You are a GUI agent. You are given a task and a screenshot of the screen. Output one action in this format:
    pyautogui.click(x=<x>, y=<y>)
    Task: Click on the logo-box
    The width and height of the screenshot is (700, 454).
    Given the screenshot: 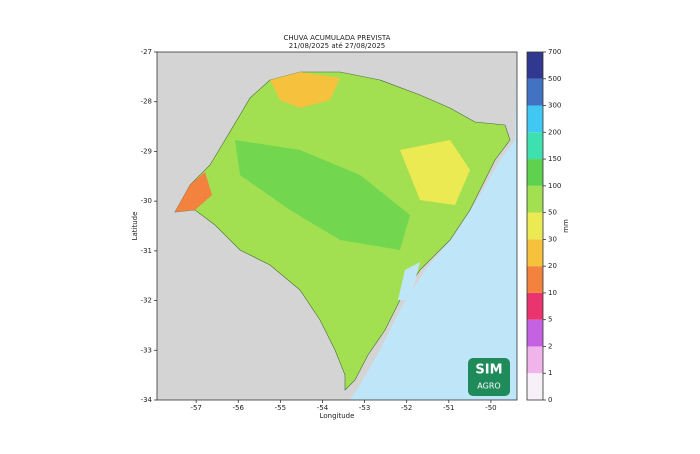 What is the action you would take?
    pyautogui.click(x=489, y=377)
    